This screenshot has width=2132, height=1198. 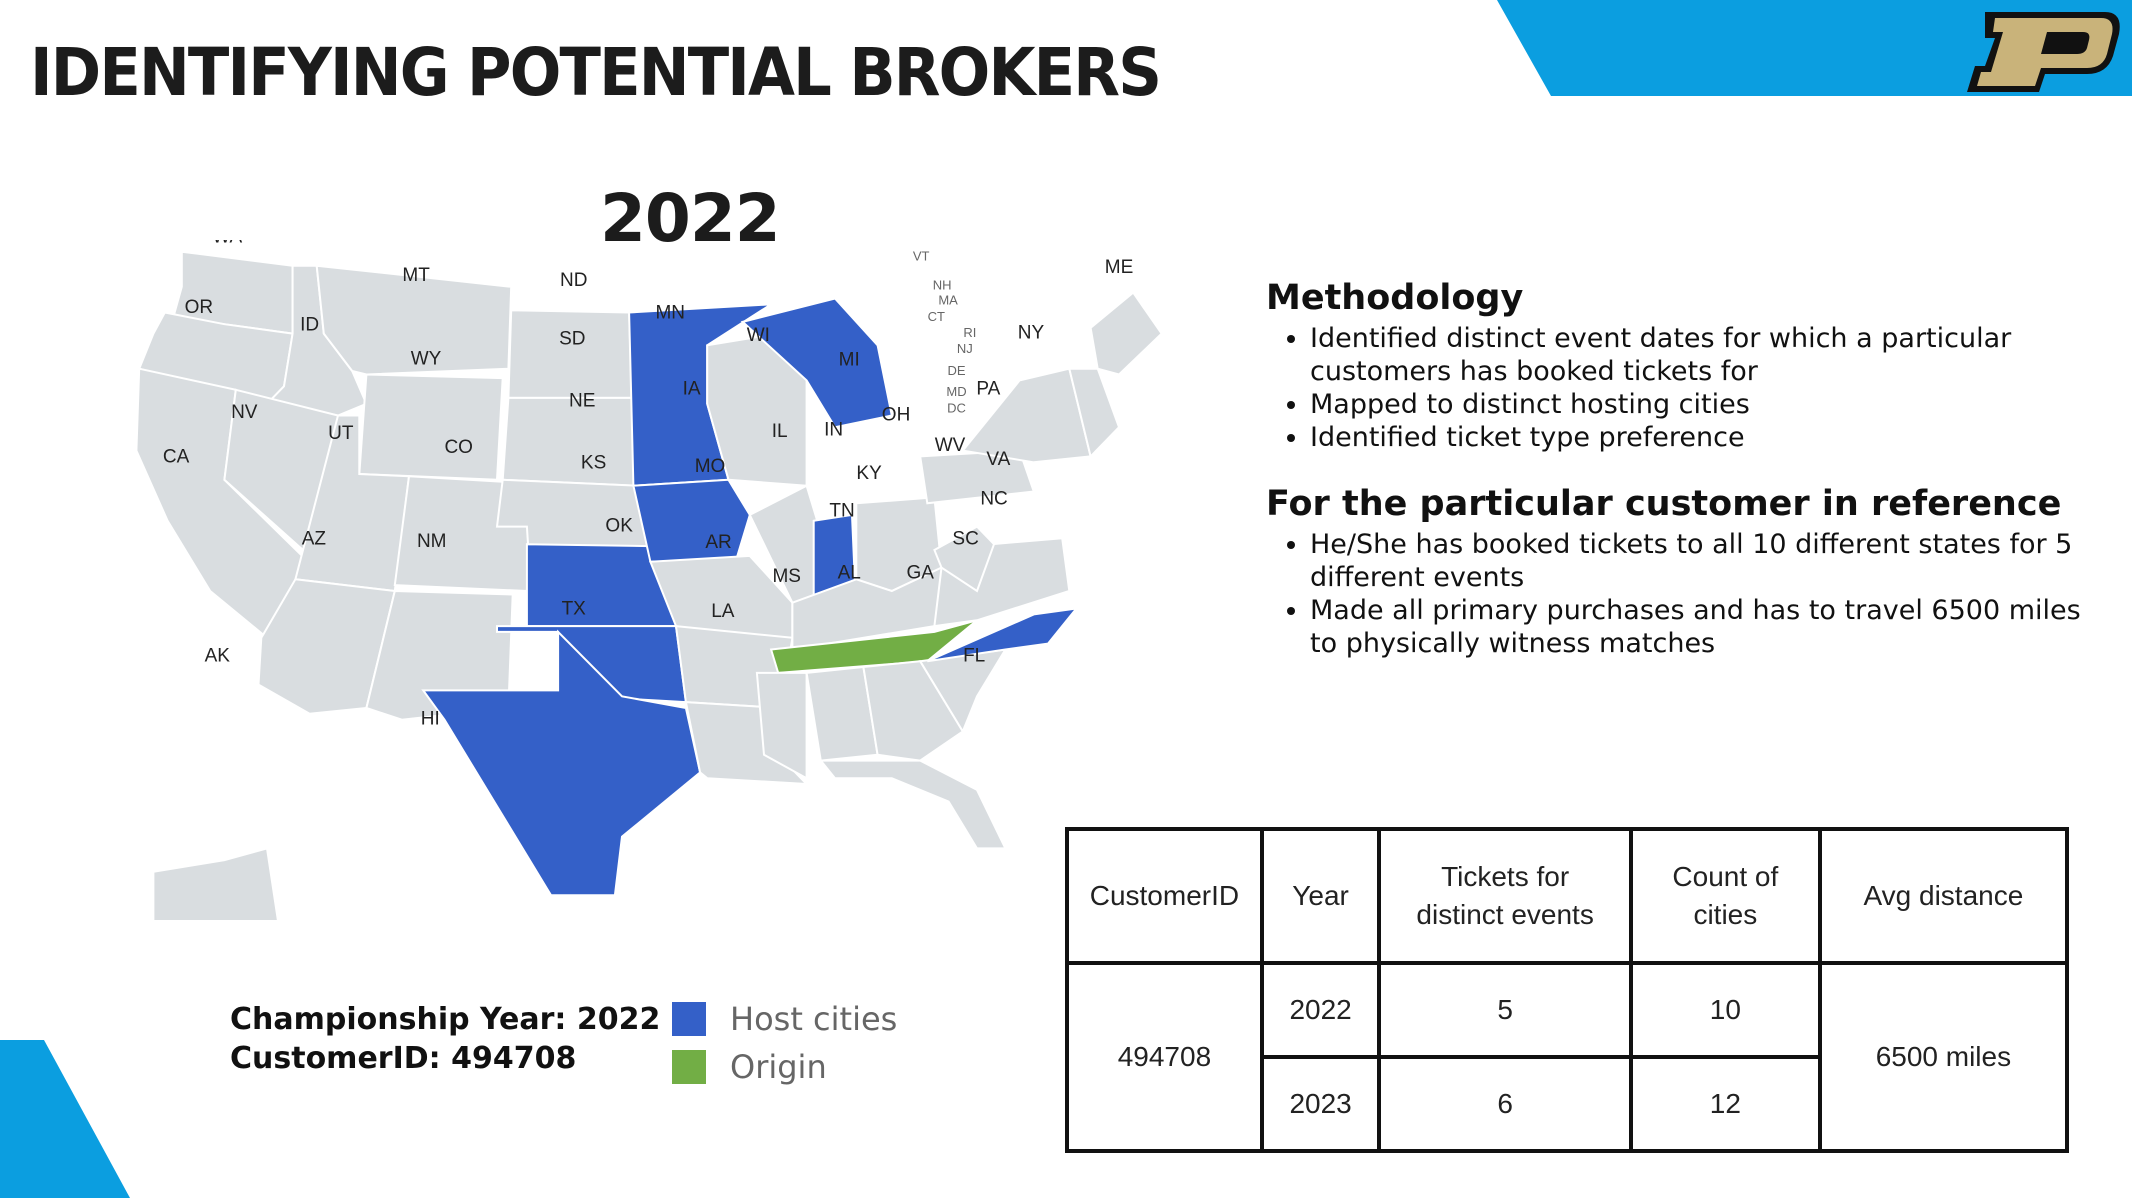 What do you see at coordinates (964, 559) in the screenshot?
I see `state-wv` at bounding box center [964, 559].